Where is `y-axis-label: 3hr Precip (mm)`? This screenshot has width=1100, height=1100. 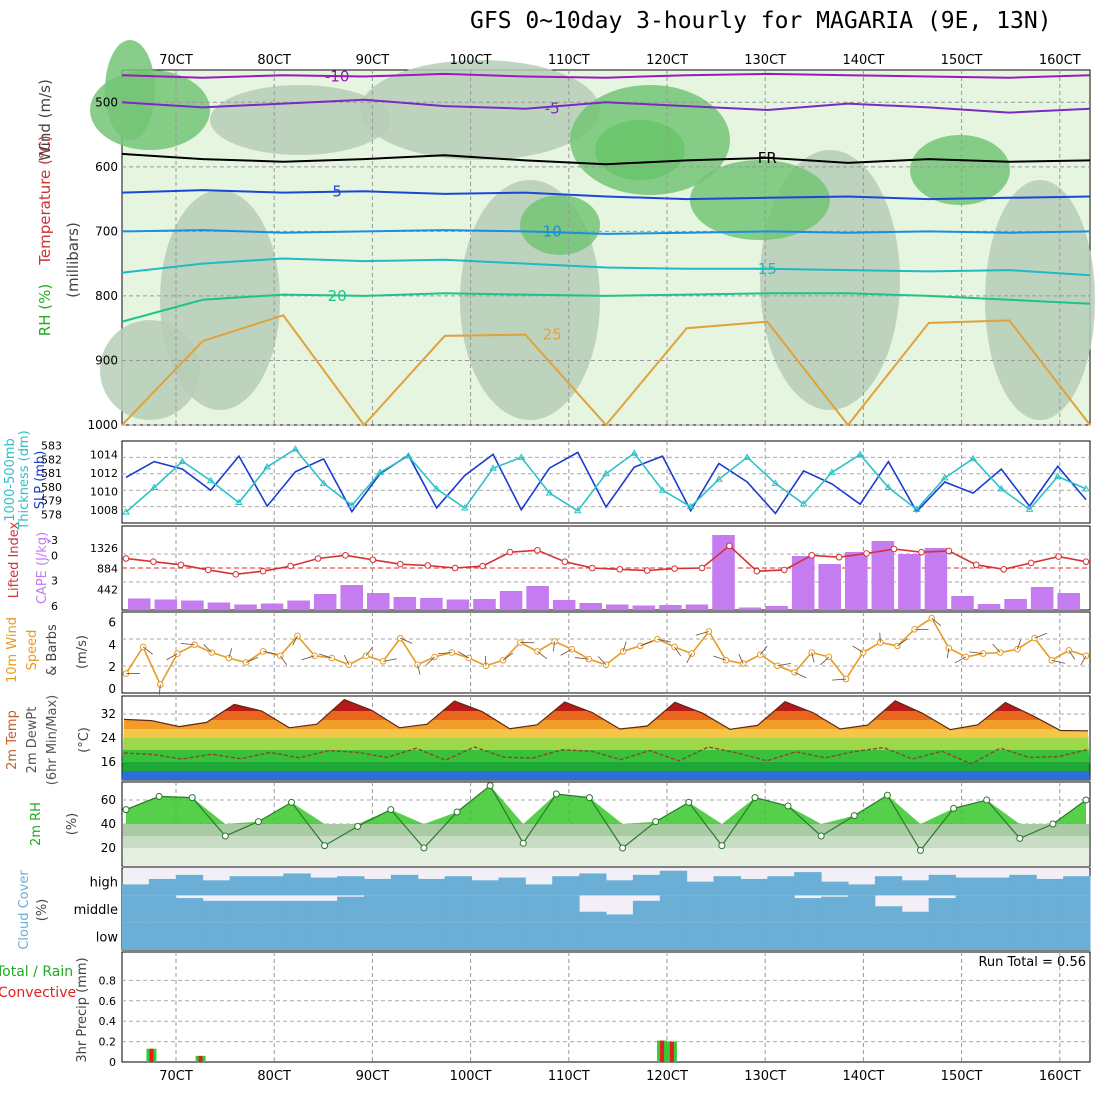 y-axis-label: 3hr Precip (mm) is located at coordinates (82, 1009).